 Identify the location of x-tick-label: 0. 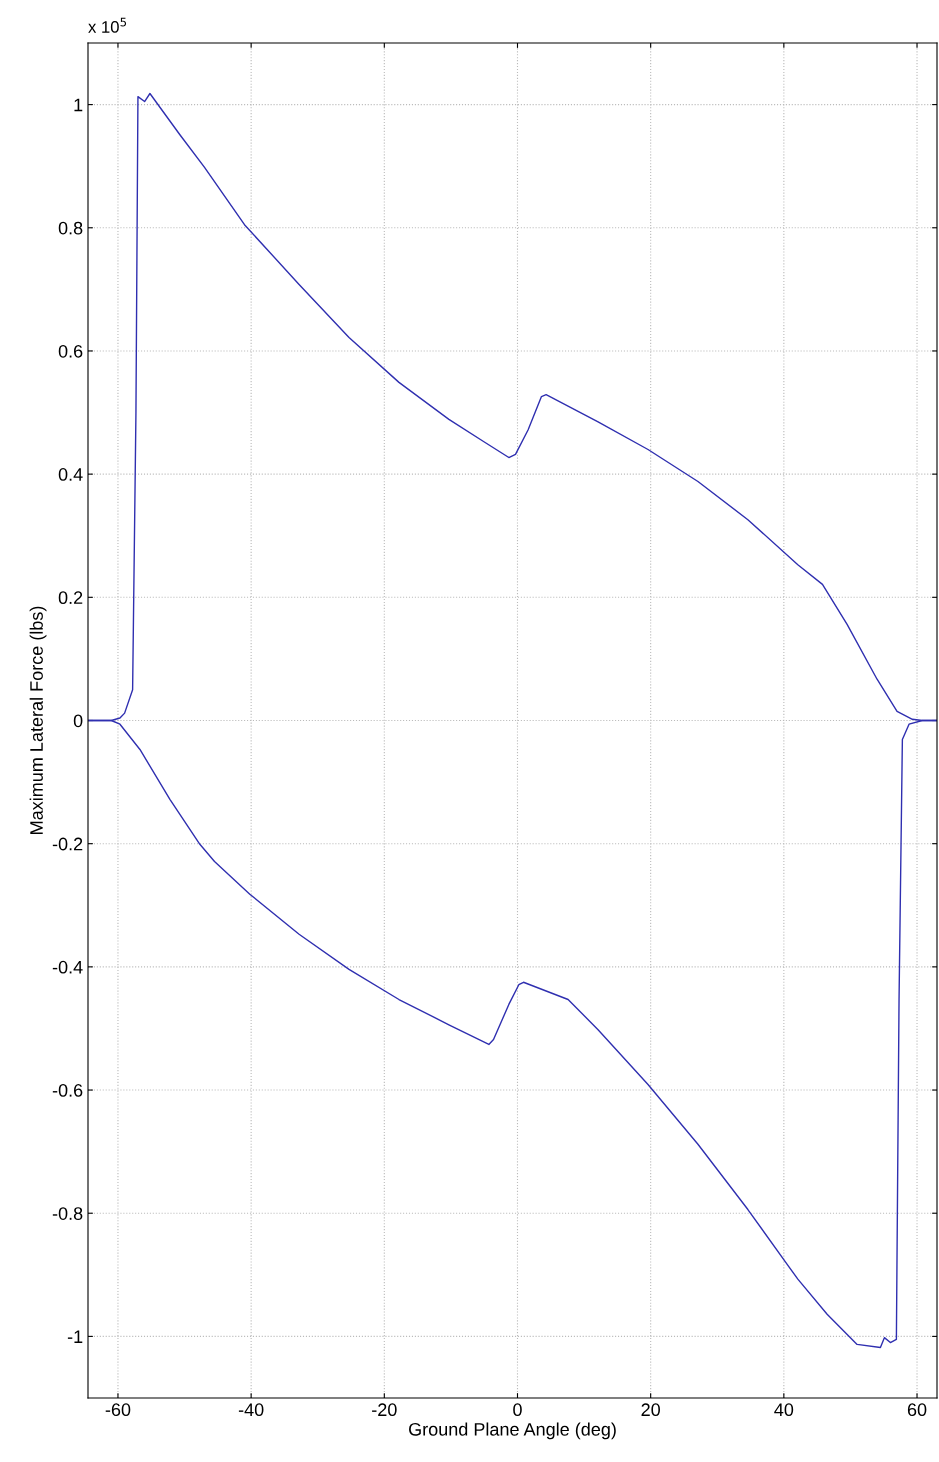
(517, 1410).